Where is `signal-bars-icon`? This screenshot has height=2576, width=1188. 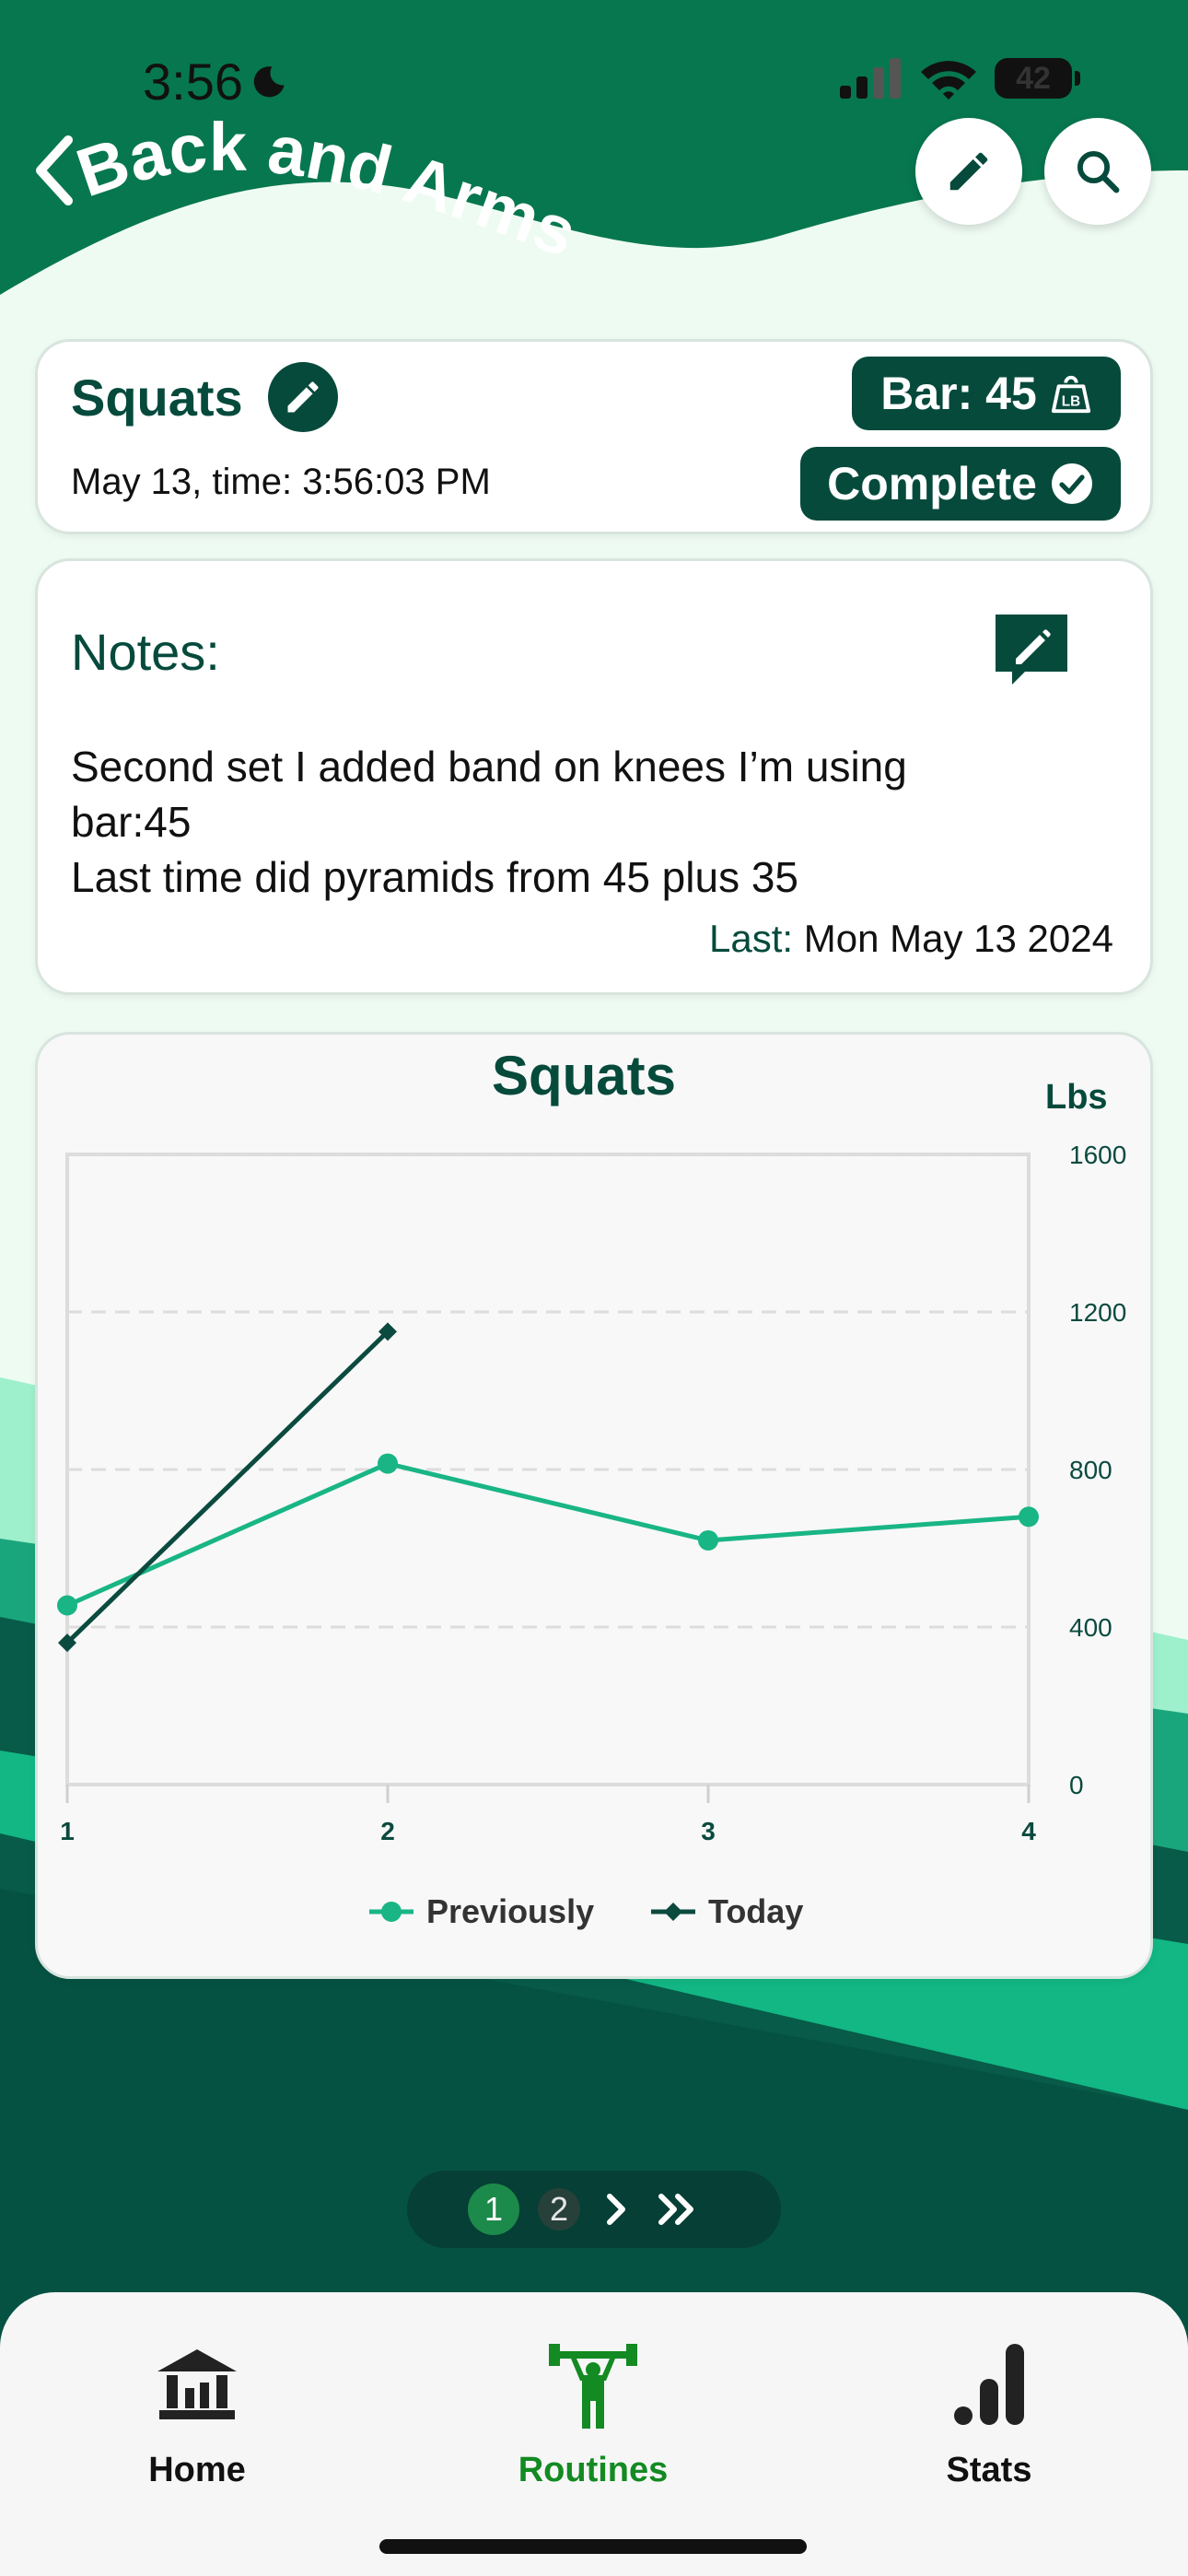
signal-bars-icon is located at coordinates (989, 2384).